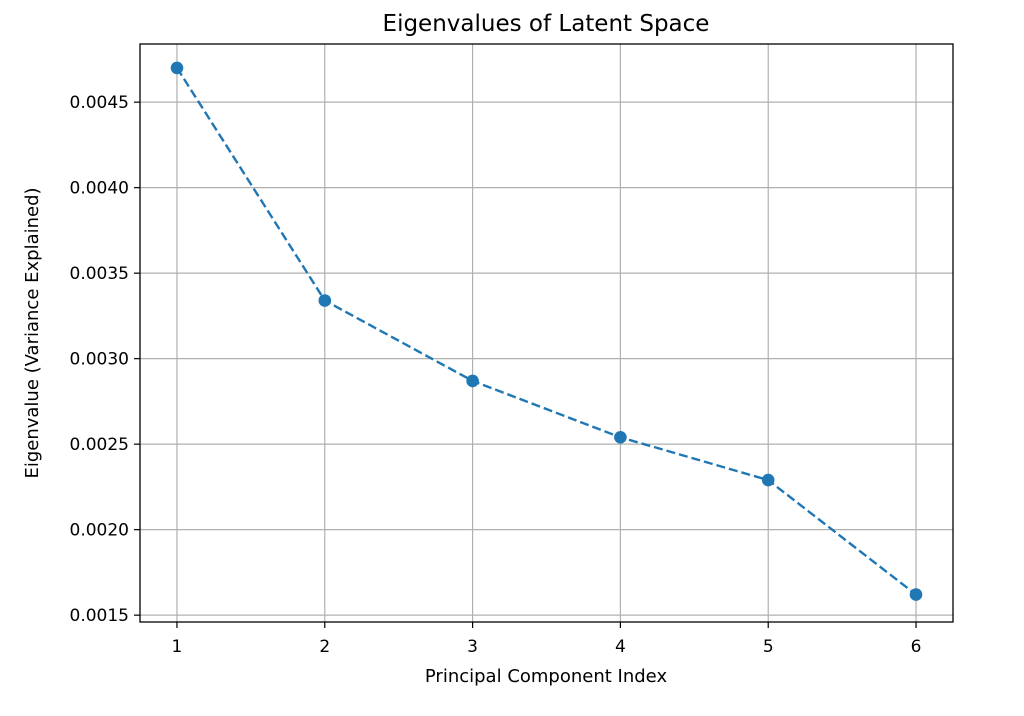 The height and width of the screenshot is (716, 1024). Describe the element at coordinates (546, 24) in the screenshot. I see `chart-title: Eigenvalues of Latent Space` at that location.